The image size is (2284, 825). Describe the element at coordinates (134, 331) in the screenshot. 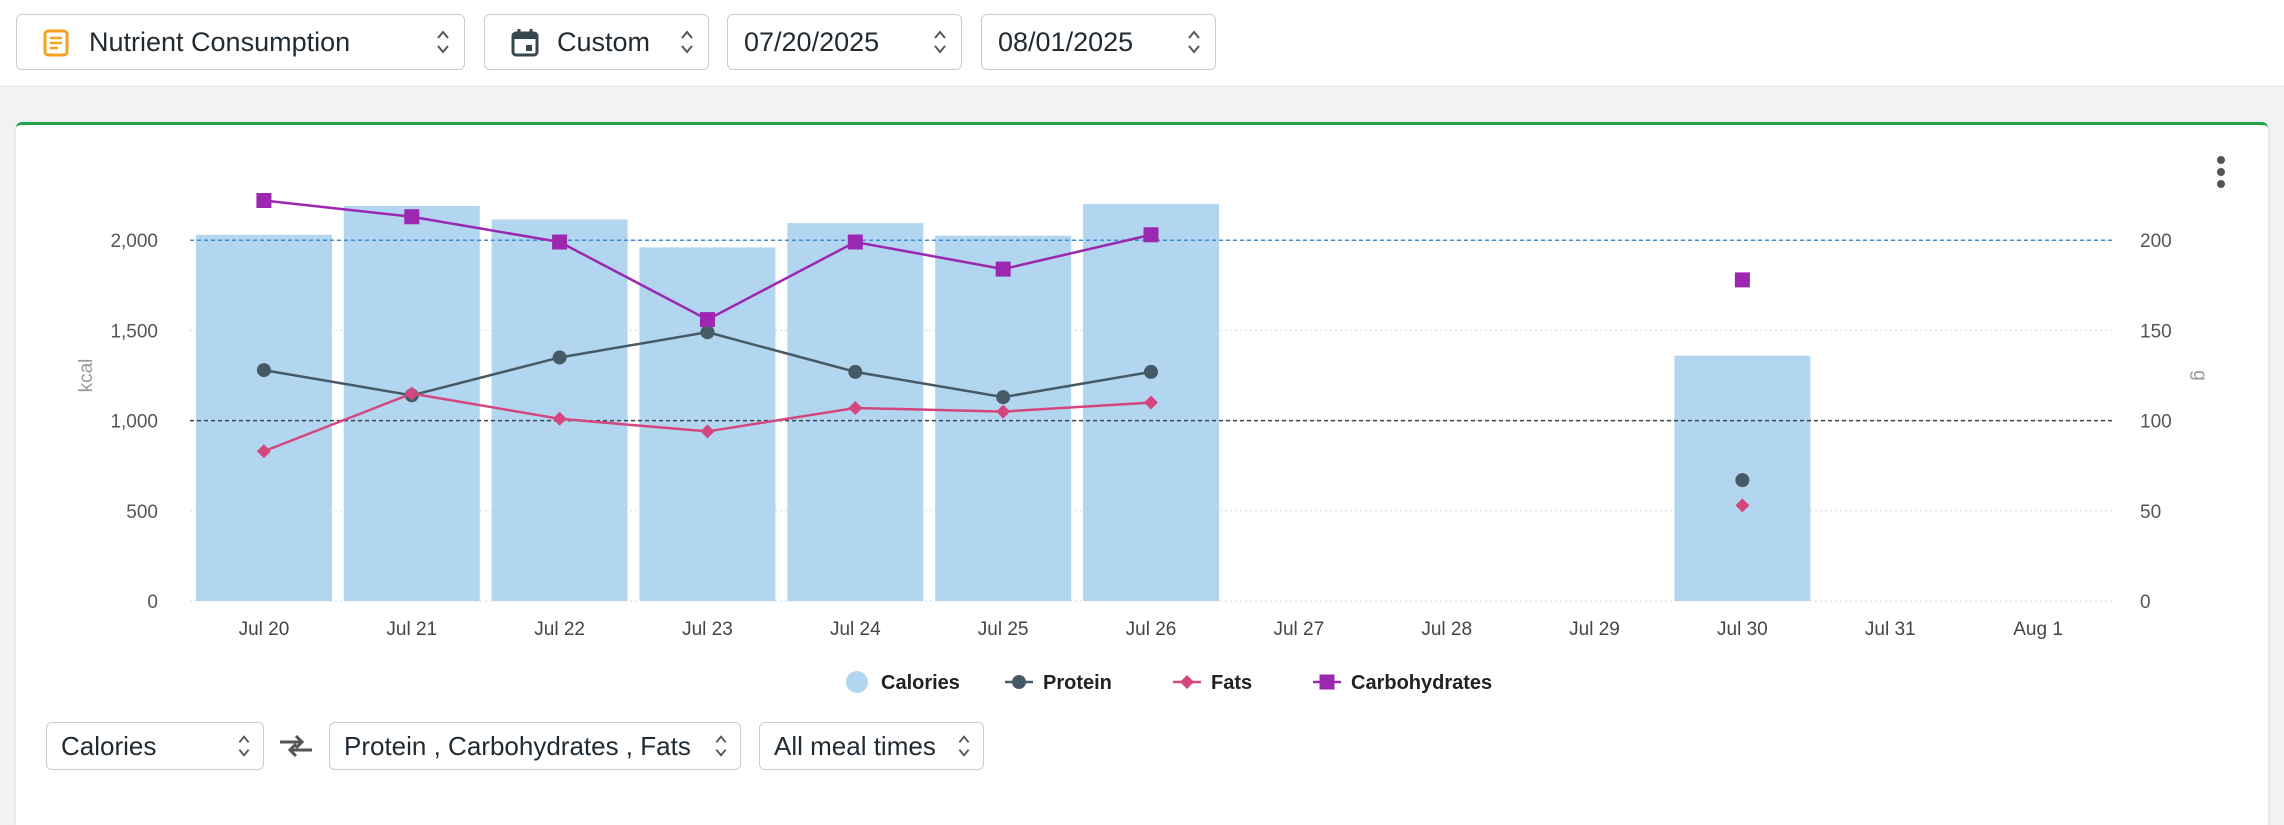

I see `y-tick-label: 1,500` at that location.